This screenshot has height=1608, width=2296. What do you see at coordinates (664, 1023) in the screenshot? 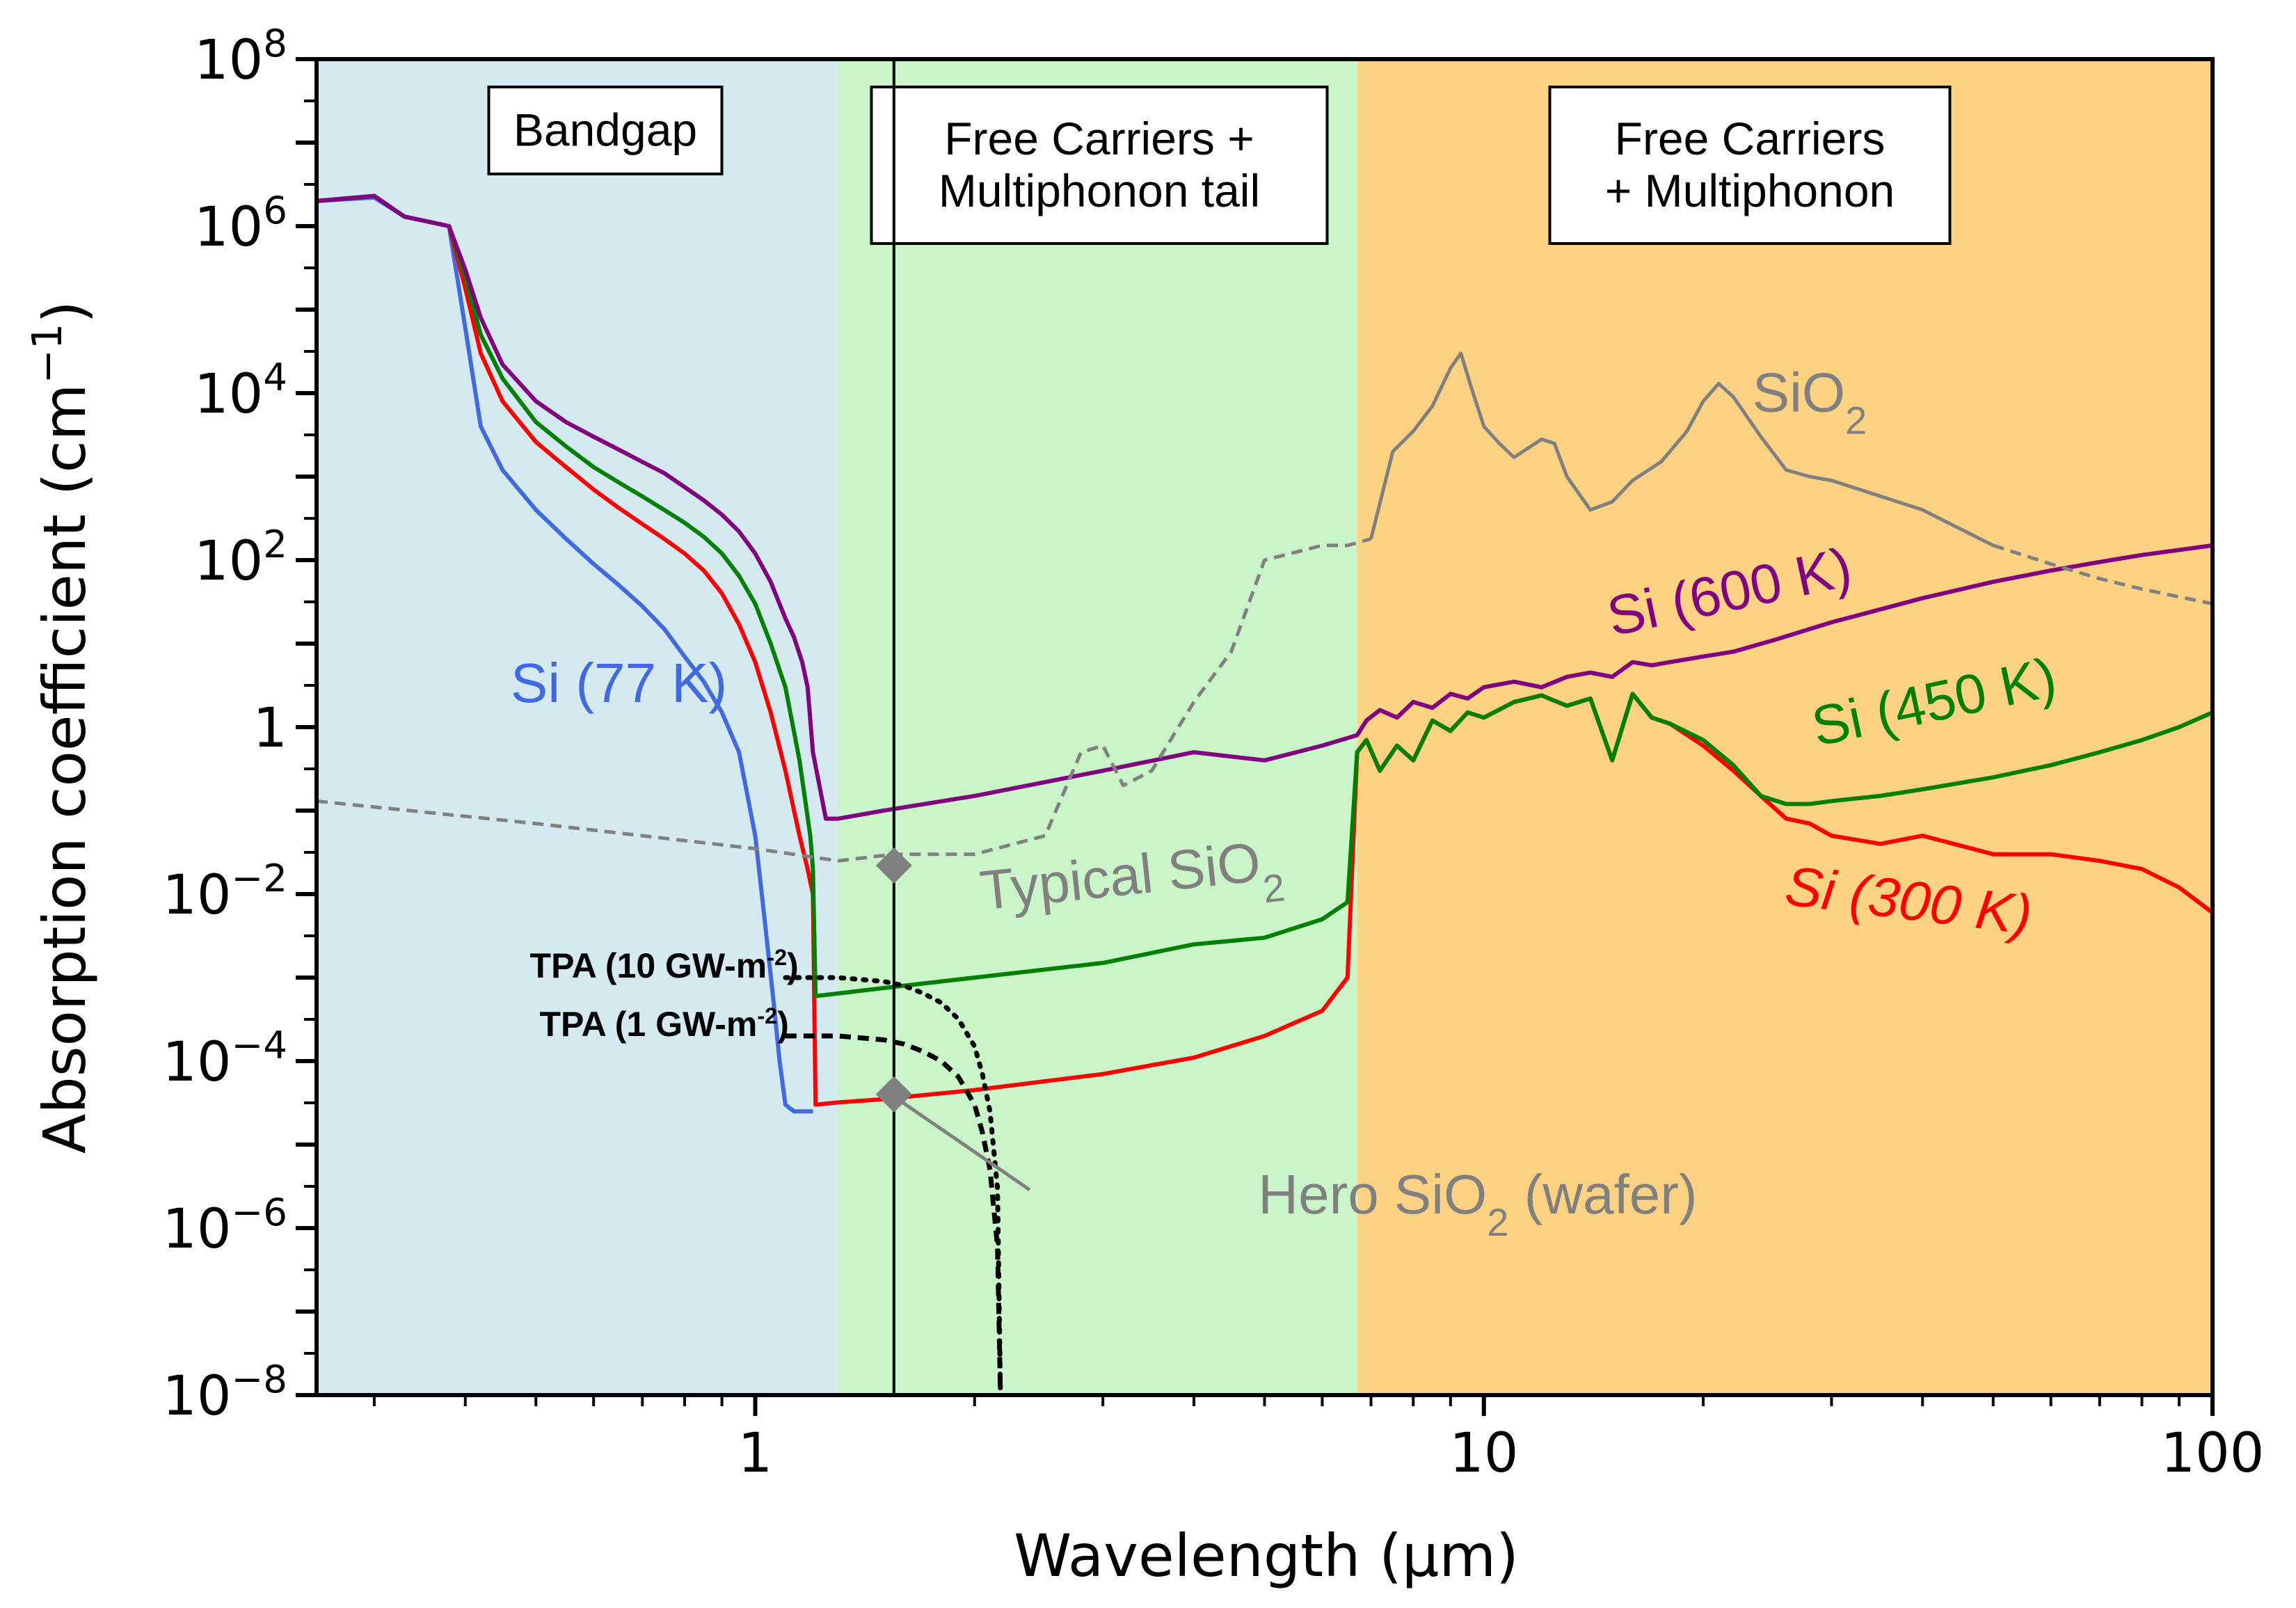
I see `label-tpa1: TPA (1 GW-m-2)` at bounding box center [664, 1023].